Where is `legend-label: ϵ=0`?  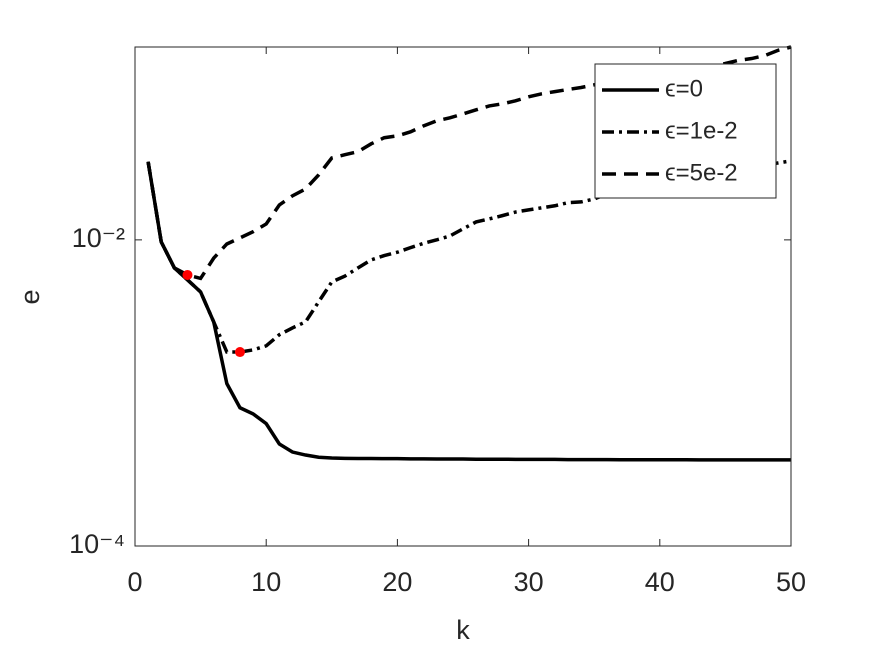 legend-label: ϵ=0 is located at coordinates (684, 88).